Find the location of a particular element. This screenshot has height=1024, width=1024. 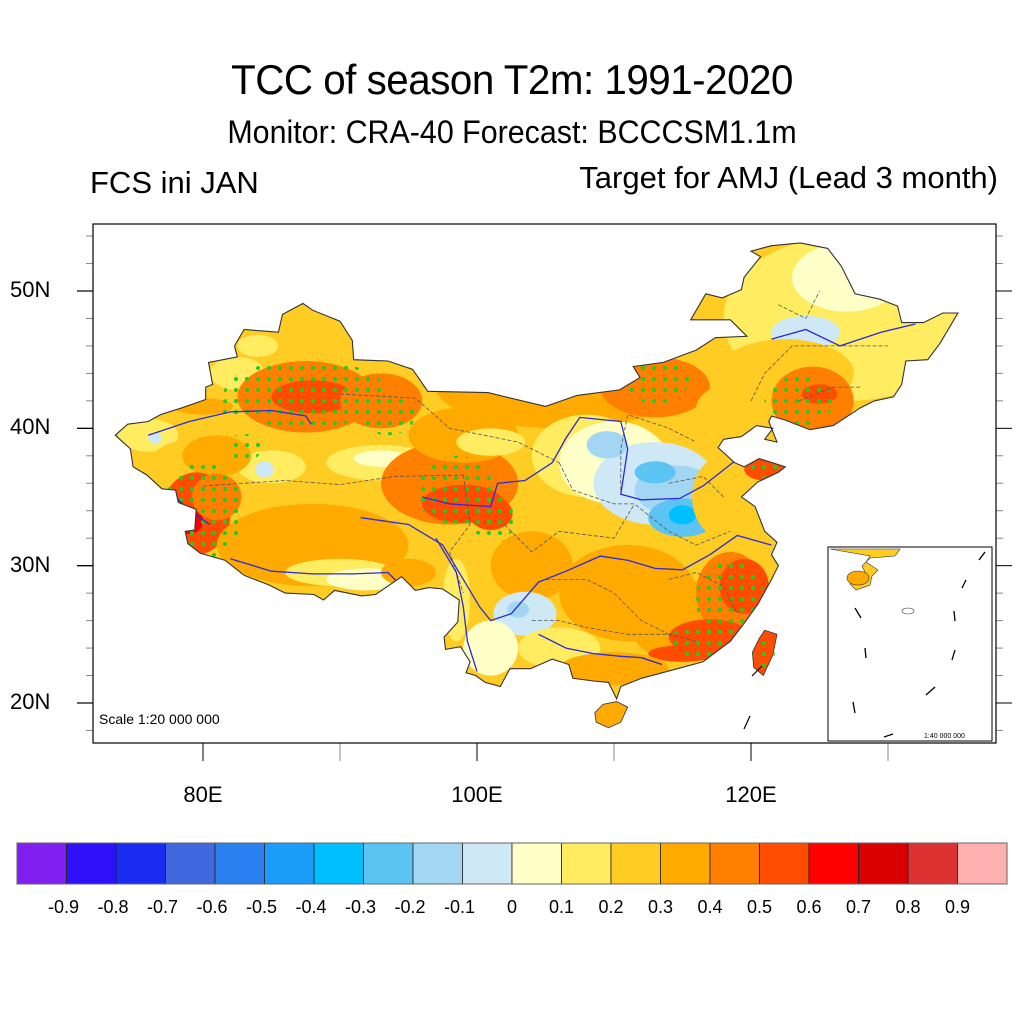

heilong-songhua is located at coordinates (843, 335).